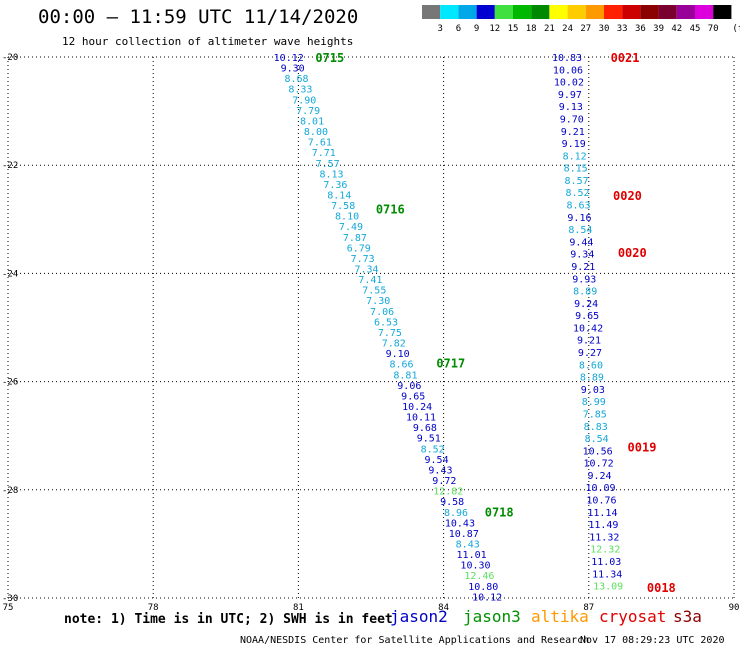 Image resolution: width=740 pixels, height=650 pixels. Describe the element at coordinates (409, 386) in the screenshot. I see `wave-height-label: 9.06` at that location.